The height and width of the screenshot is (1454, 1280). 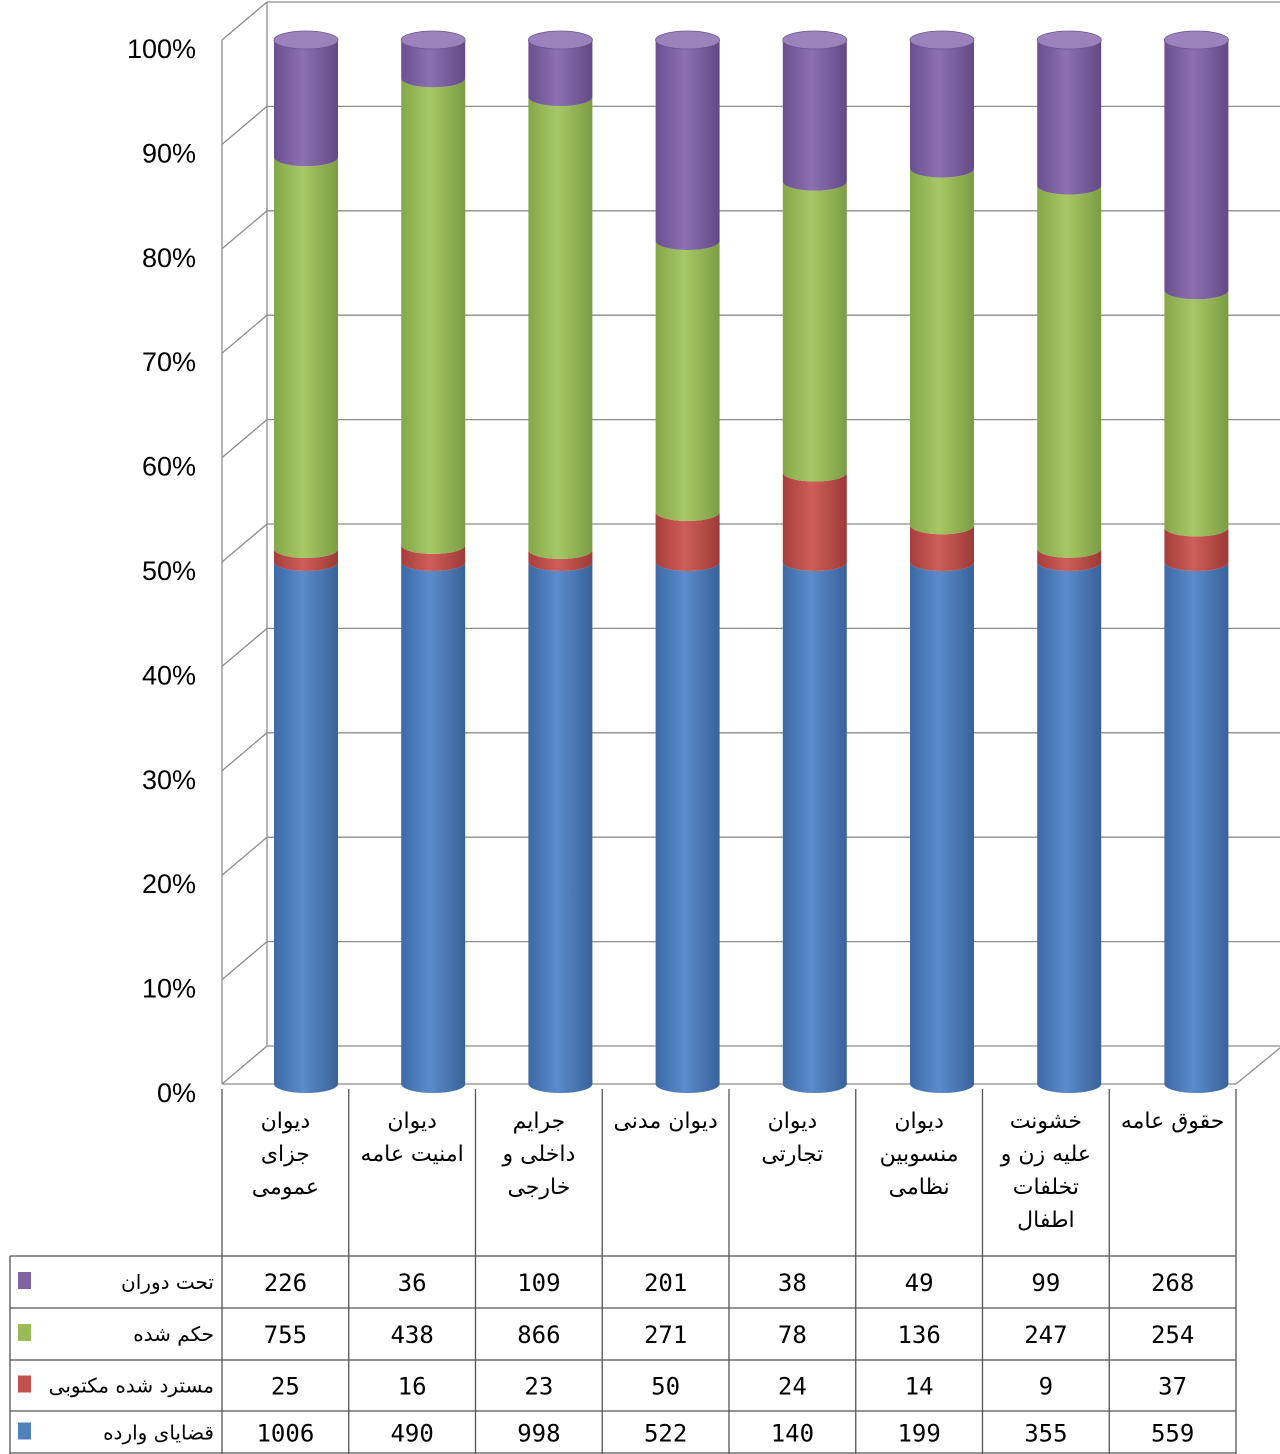 I want to click on category-label: اطفال, so click(x=1045, y=1220).